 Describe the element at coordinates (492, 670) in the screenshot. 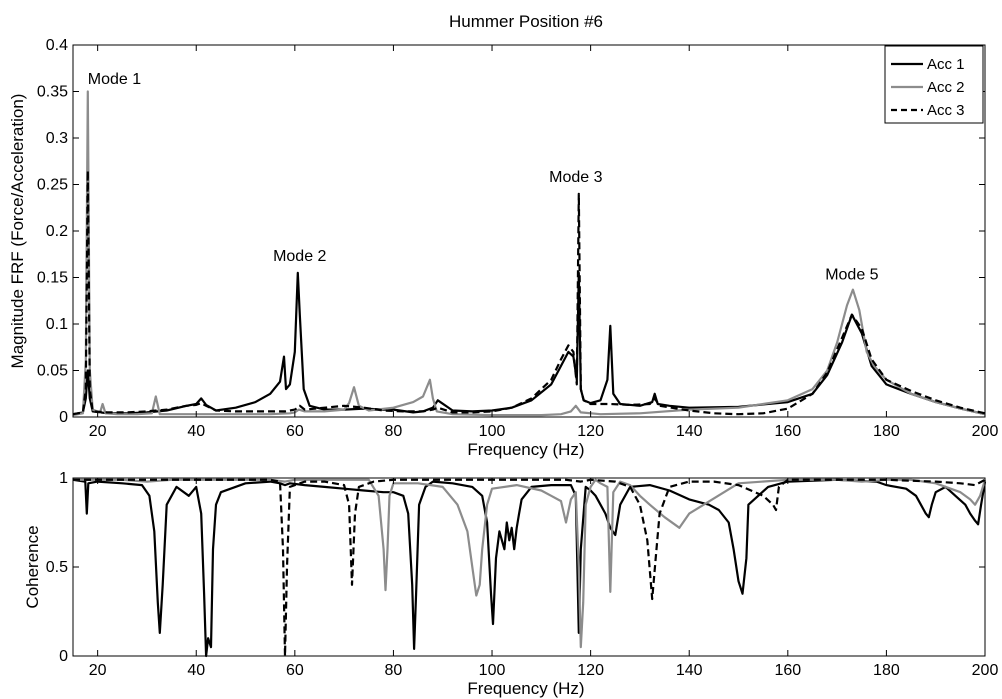

I see `bottom-x-tick-label: 100` at that location.